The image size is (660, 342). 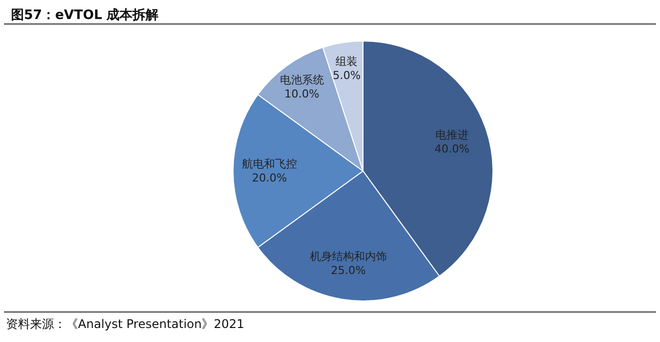 What do you see at coordinates (346, 75) in the screenshot?
I see `data-label: 5.0%` at bounding box center [346, 75].